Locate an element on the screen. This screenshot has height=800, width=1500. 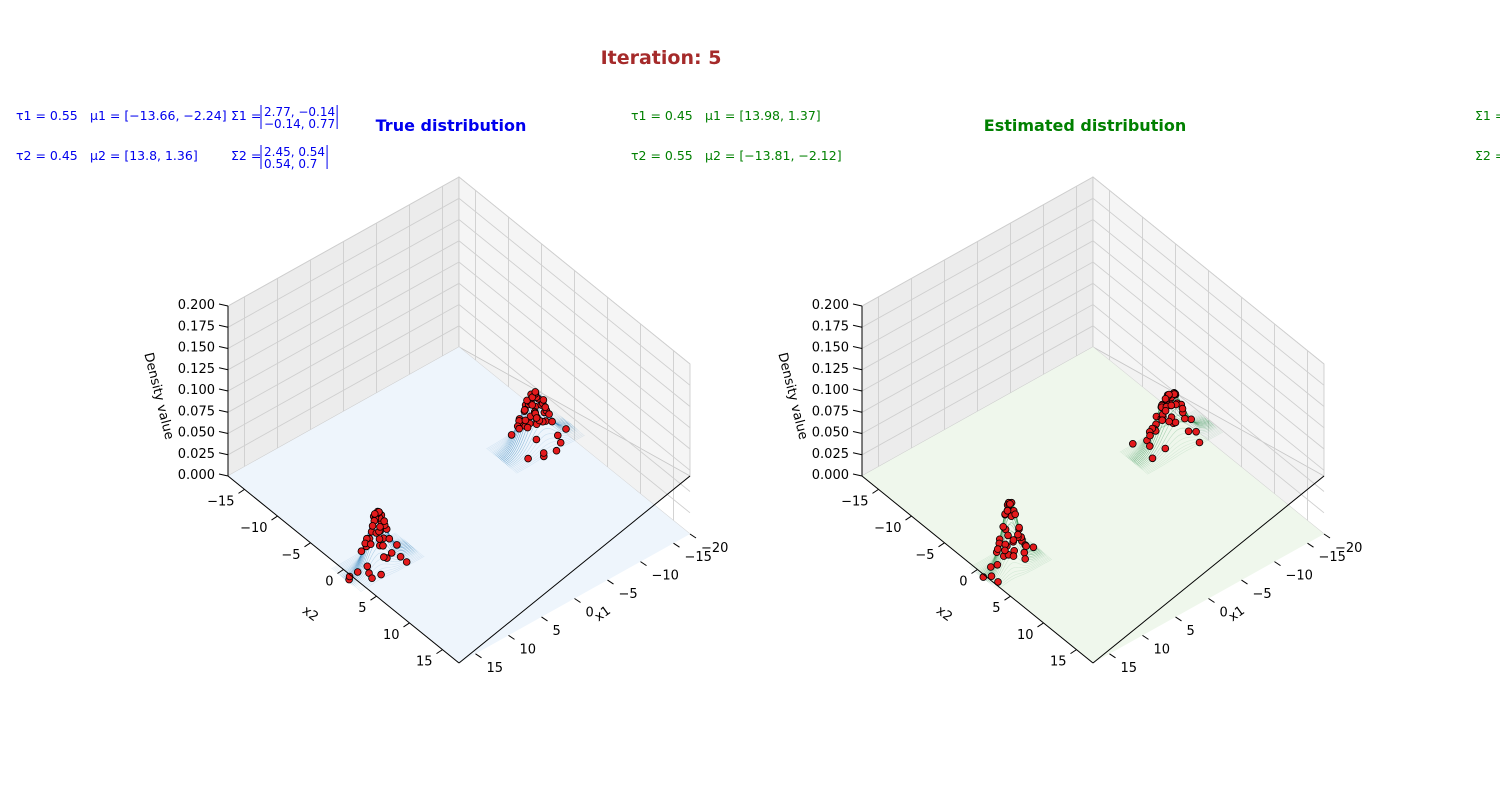
sigma-annotation: Σ2 = is located at coordinates (1487, 155).